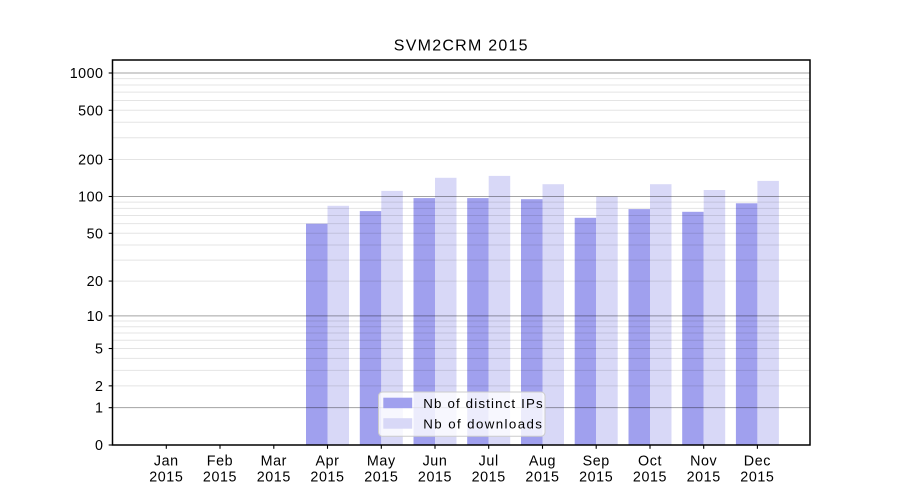 This screenshot has width=900, height=500. What do you see at coordinates (87, 74) in the screenshot?
I see `svg-text: 1000` at bounding box center [87, 74].